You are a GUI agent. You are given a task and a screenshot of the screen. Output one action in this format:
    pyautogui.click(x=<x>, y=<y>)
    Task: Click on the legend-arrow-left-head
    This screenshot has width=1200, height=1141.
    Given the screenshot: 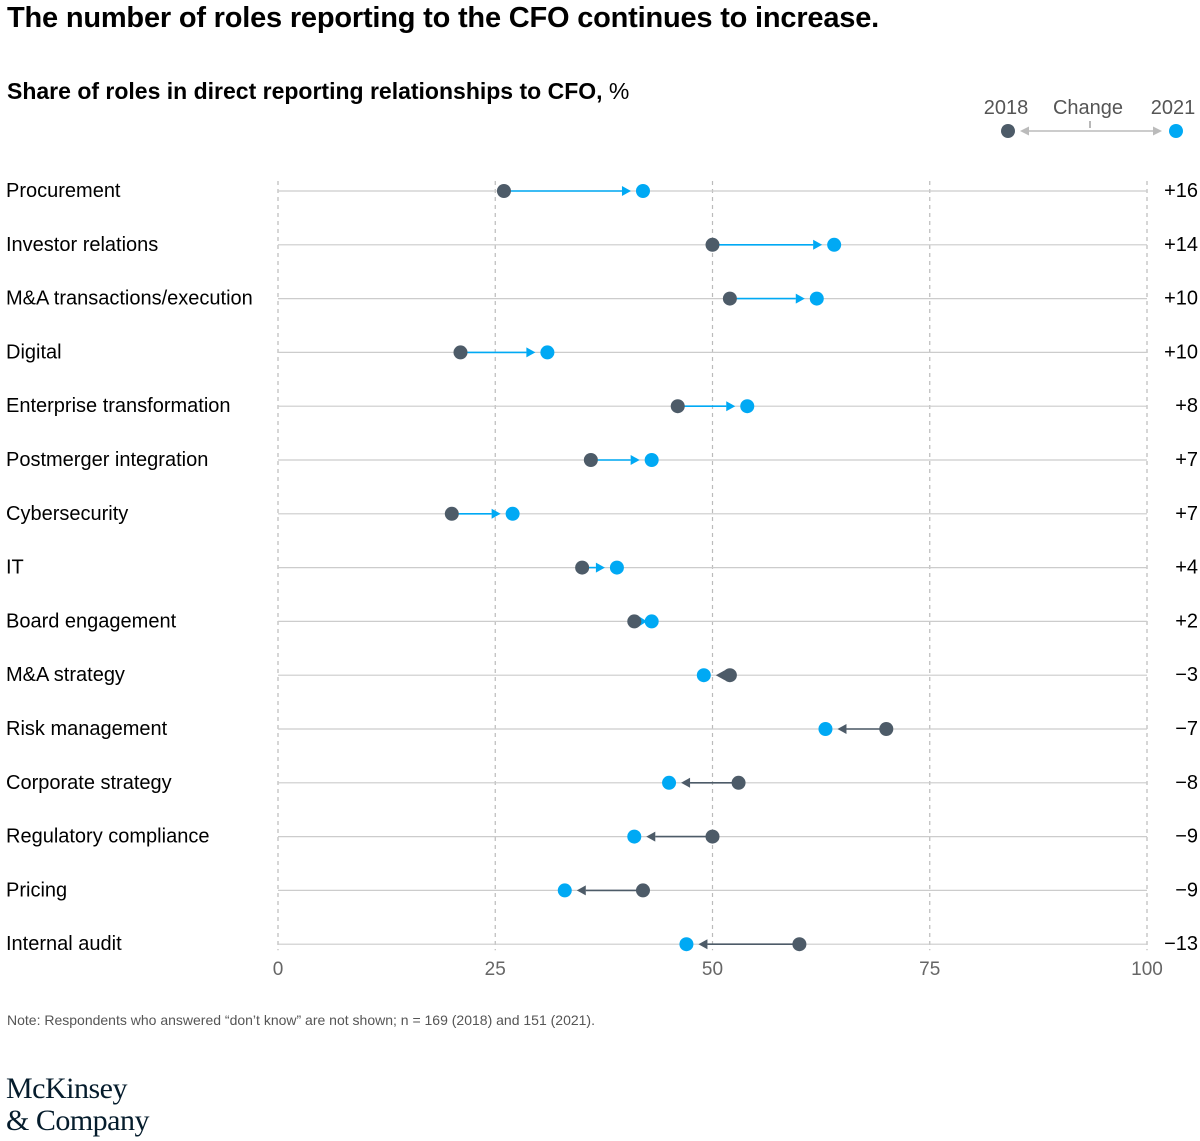 What is the action you would take?
    pyautogui.click(x=1024, y=131)
    